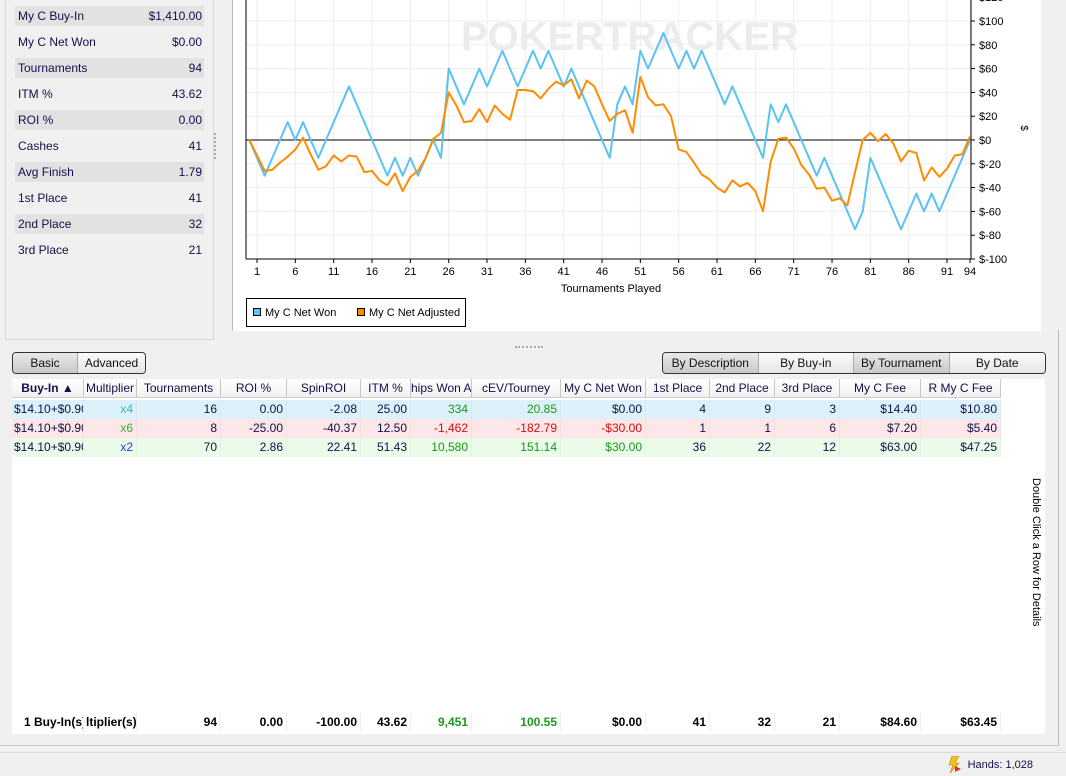 This screenshot has width=1066, height=776. I want to click on x-tick-label: 51, so click(640, 272).